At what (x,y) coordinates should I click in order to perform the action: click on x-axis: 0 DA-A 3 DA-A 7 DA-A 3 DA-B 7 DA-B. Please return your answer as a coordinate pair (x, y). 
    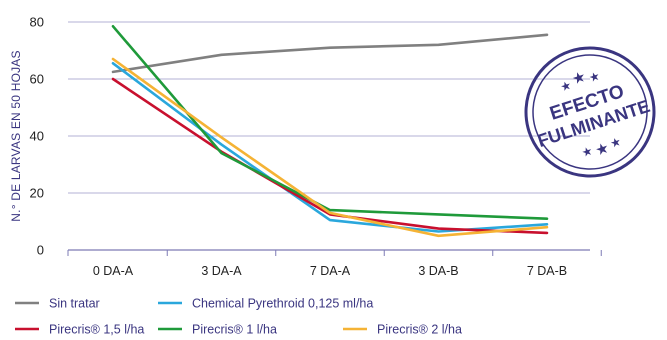
    Looking at the image, I should click on (334, 263).